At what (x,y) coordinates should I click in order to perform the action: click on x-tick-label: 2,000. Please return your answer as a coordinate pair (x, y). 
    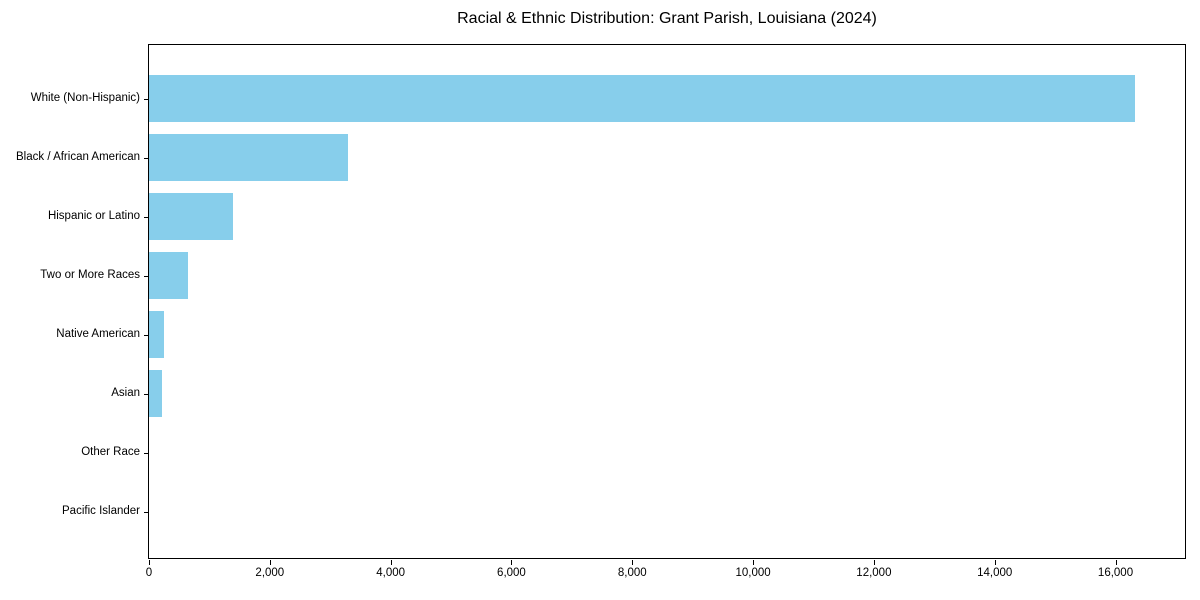
    Looking at the image, I should click on (270, 573).